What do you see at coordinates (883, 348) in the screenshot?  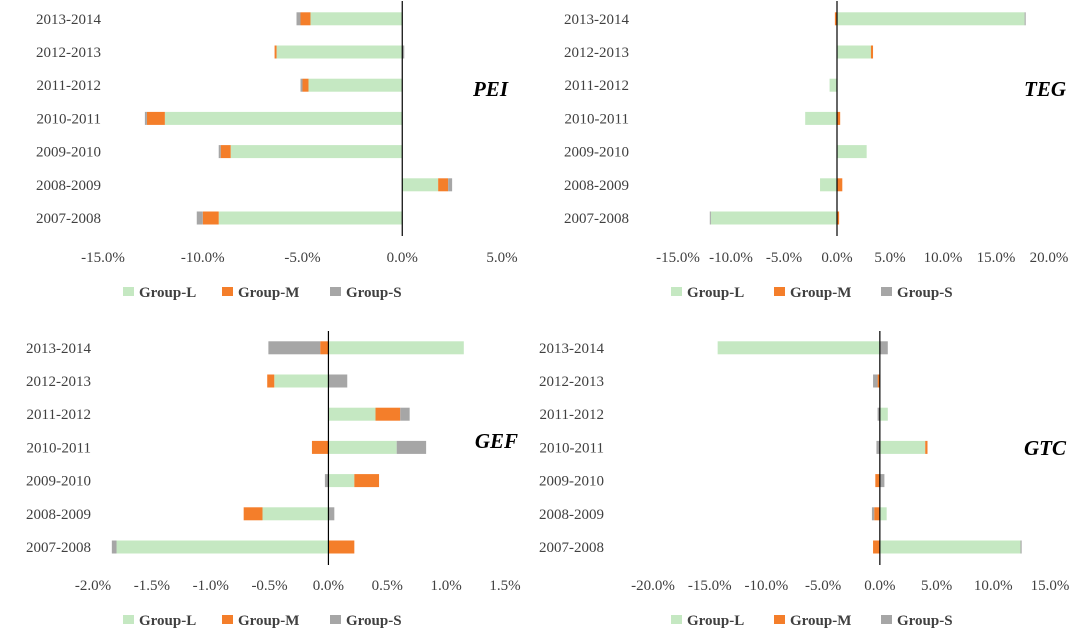 I see `bar-gtc-2013-2014-group-s` at bounding box center [883, 348].